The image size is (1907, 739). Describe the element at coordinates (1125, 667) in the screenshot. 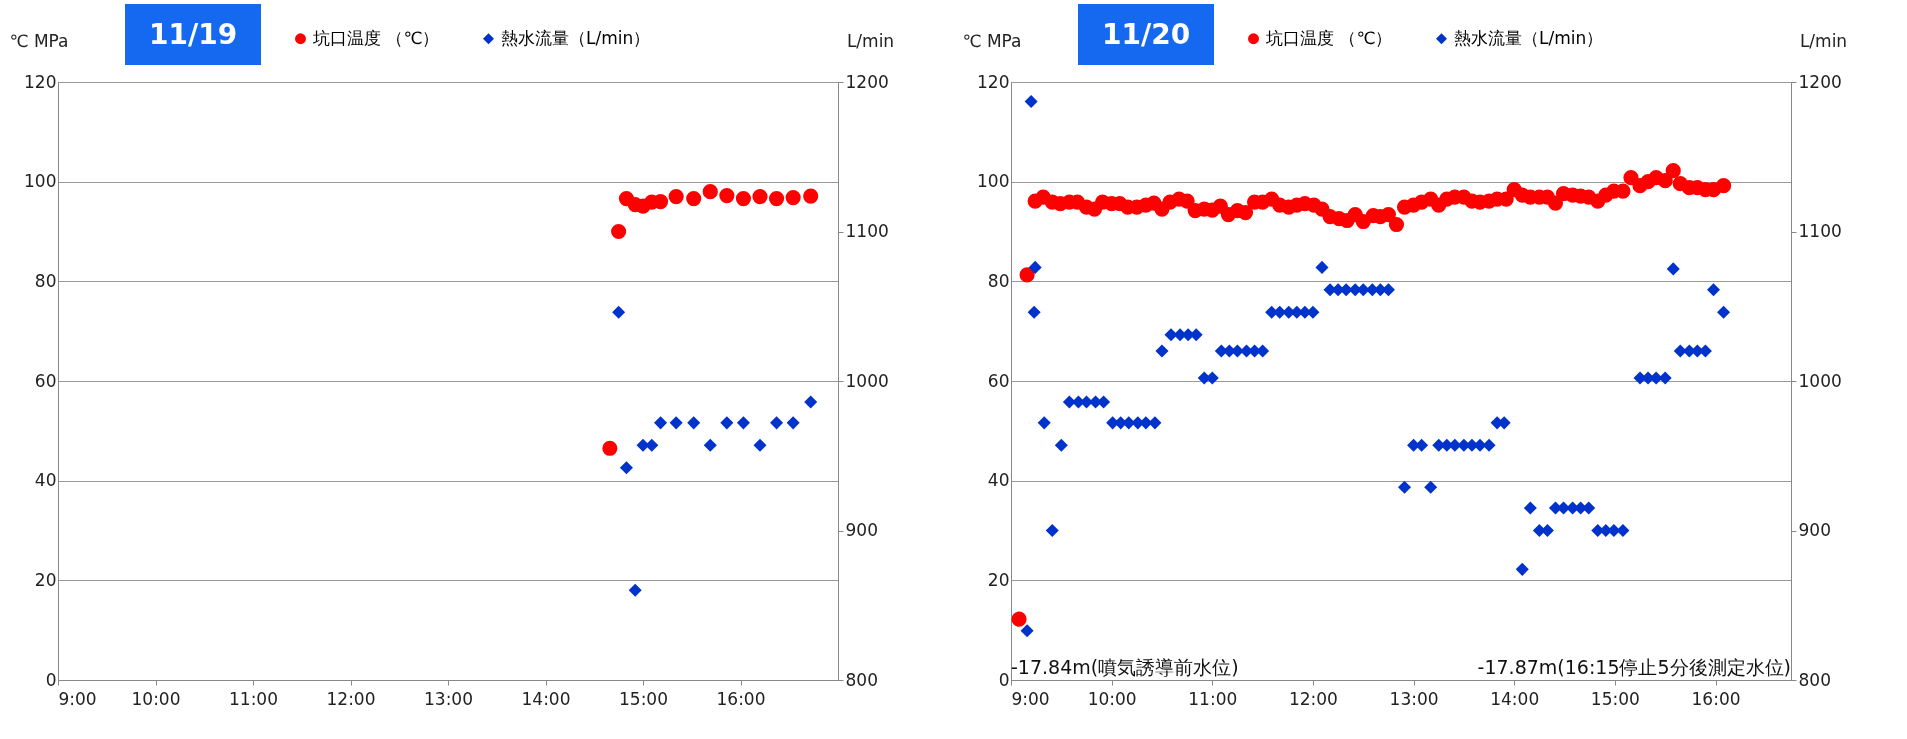

I see `annotation: -17.84m(噴気誘導前水位)` at that location.